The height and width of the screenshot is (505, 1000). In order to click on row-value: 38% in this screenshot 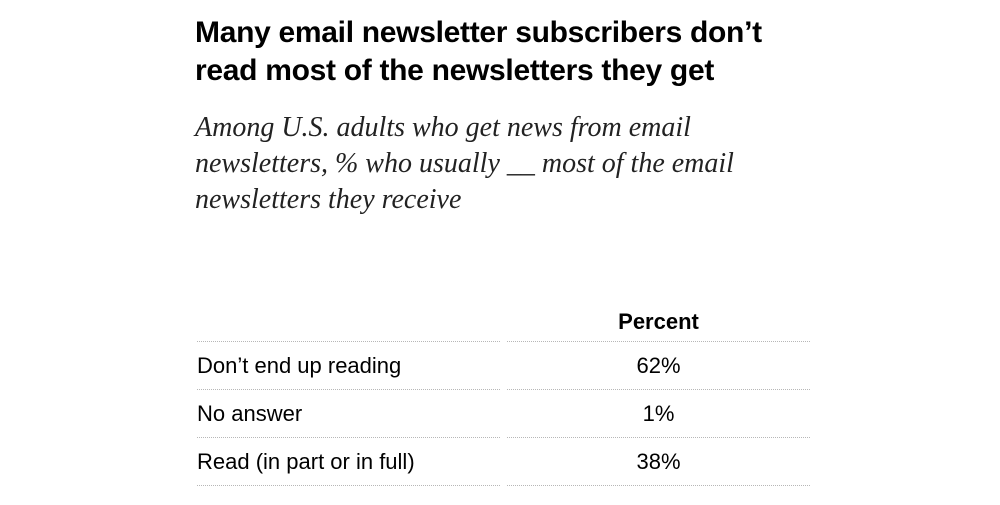, I will do `click(658, 462)`.